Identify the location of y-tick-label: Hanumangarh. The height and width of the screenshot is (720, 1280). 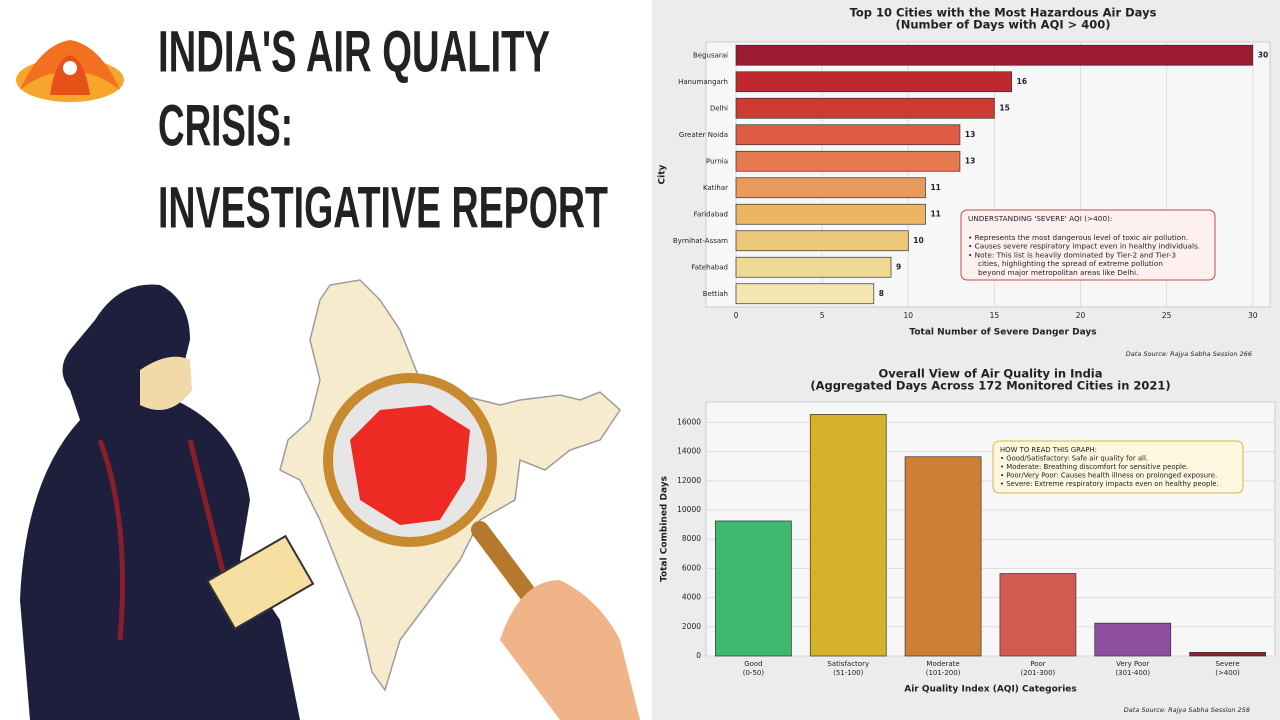
(703, 82).